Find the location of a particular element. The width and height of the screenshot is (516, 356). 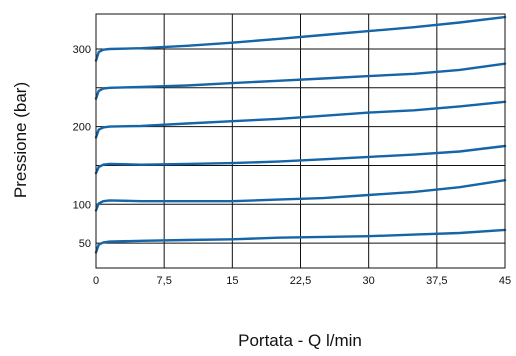

y-tick-label: 50 is located at coordinates (85, 244).